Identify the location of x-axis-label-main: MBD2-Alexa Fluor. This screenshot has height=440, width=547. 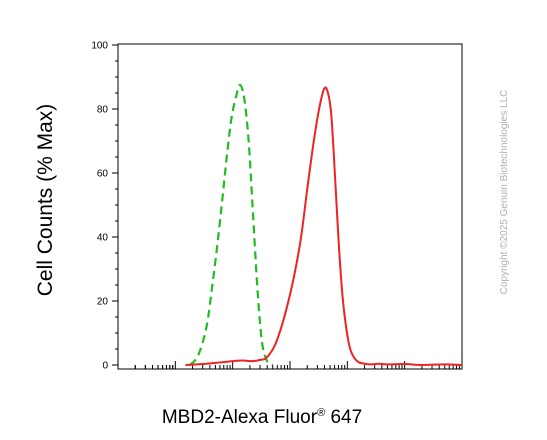
(240, 417).